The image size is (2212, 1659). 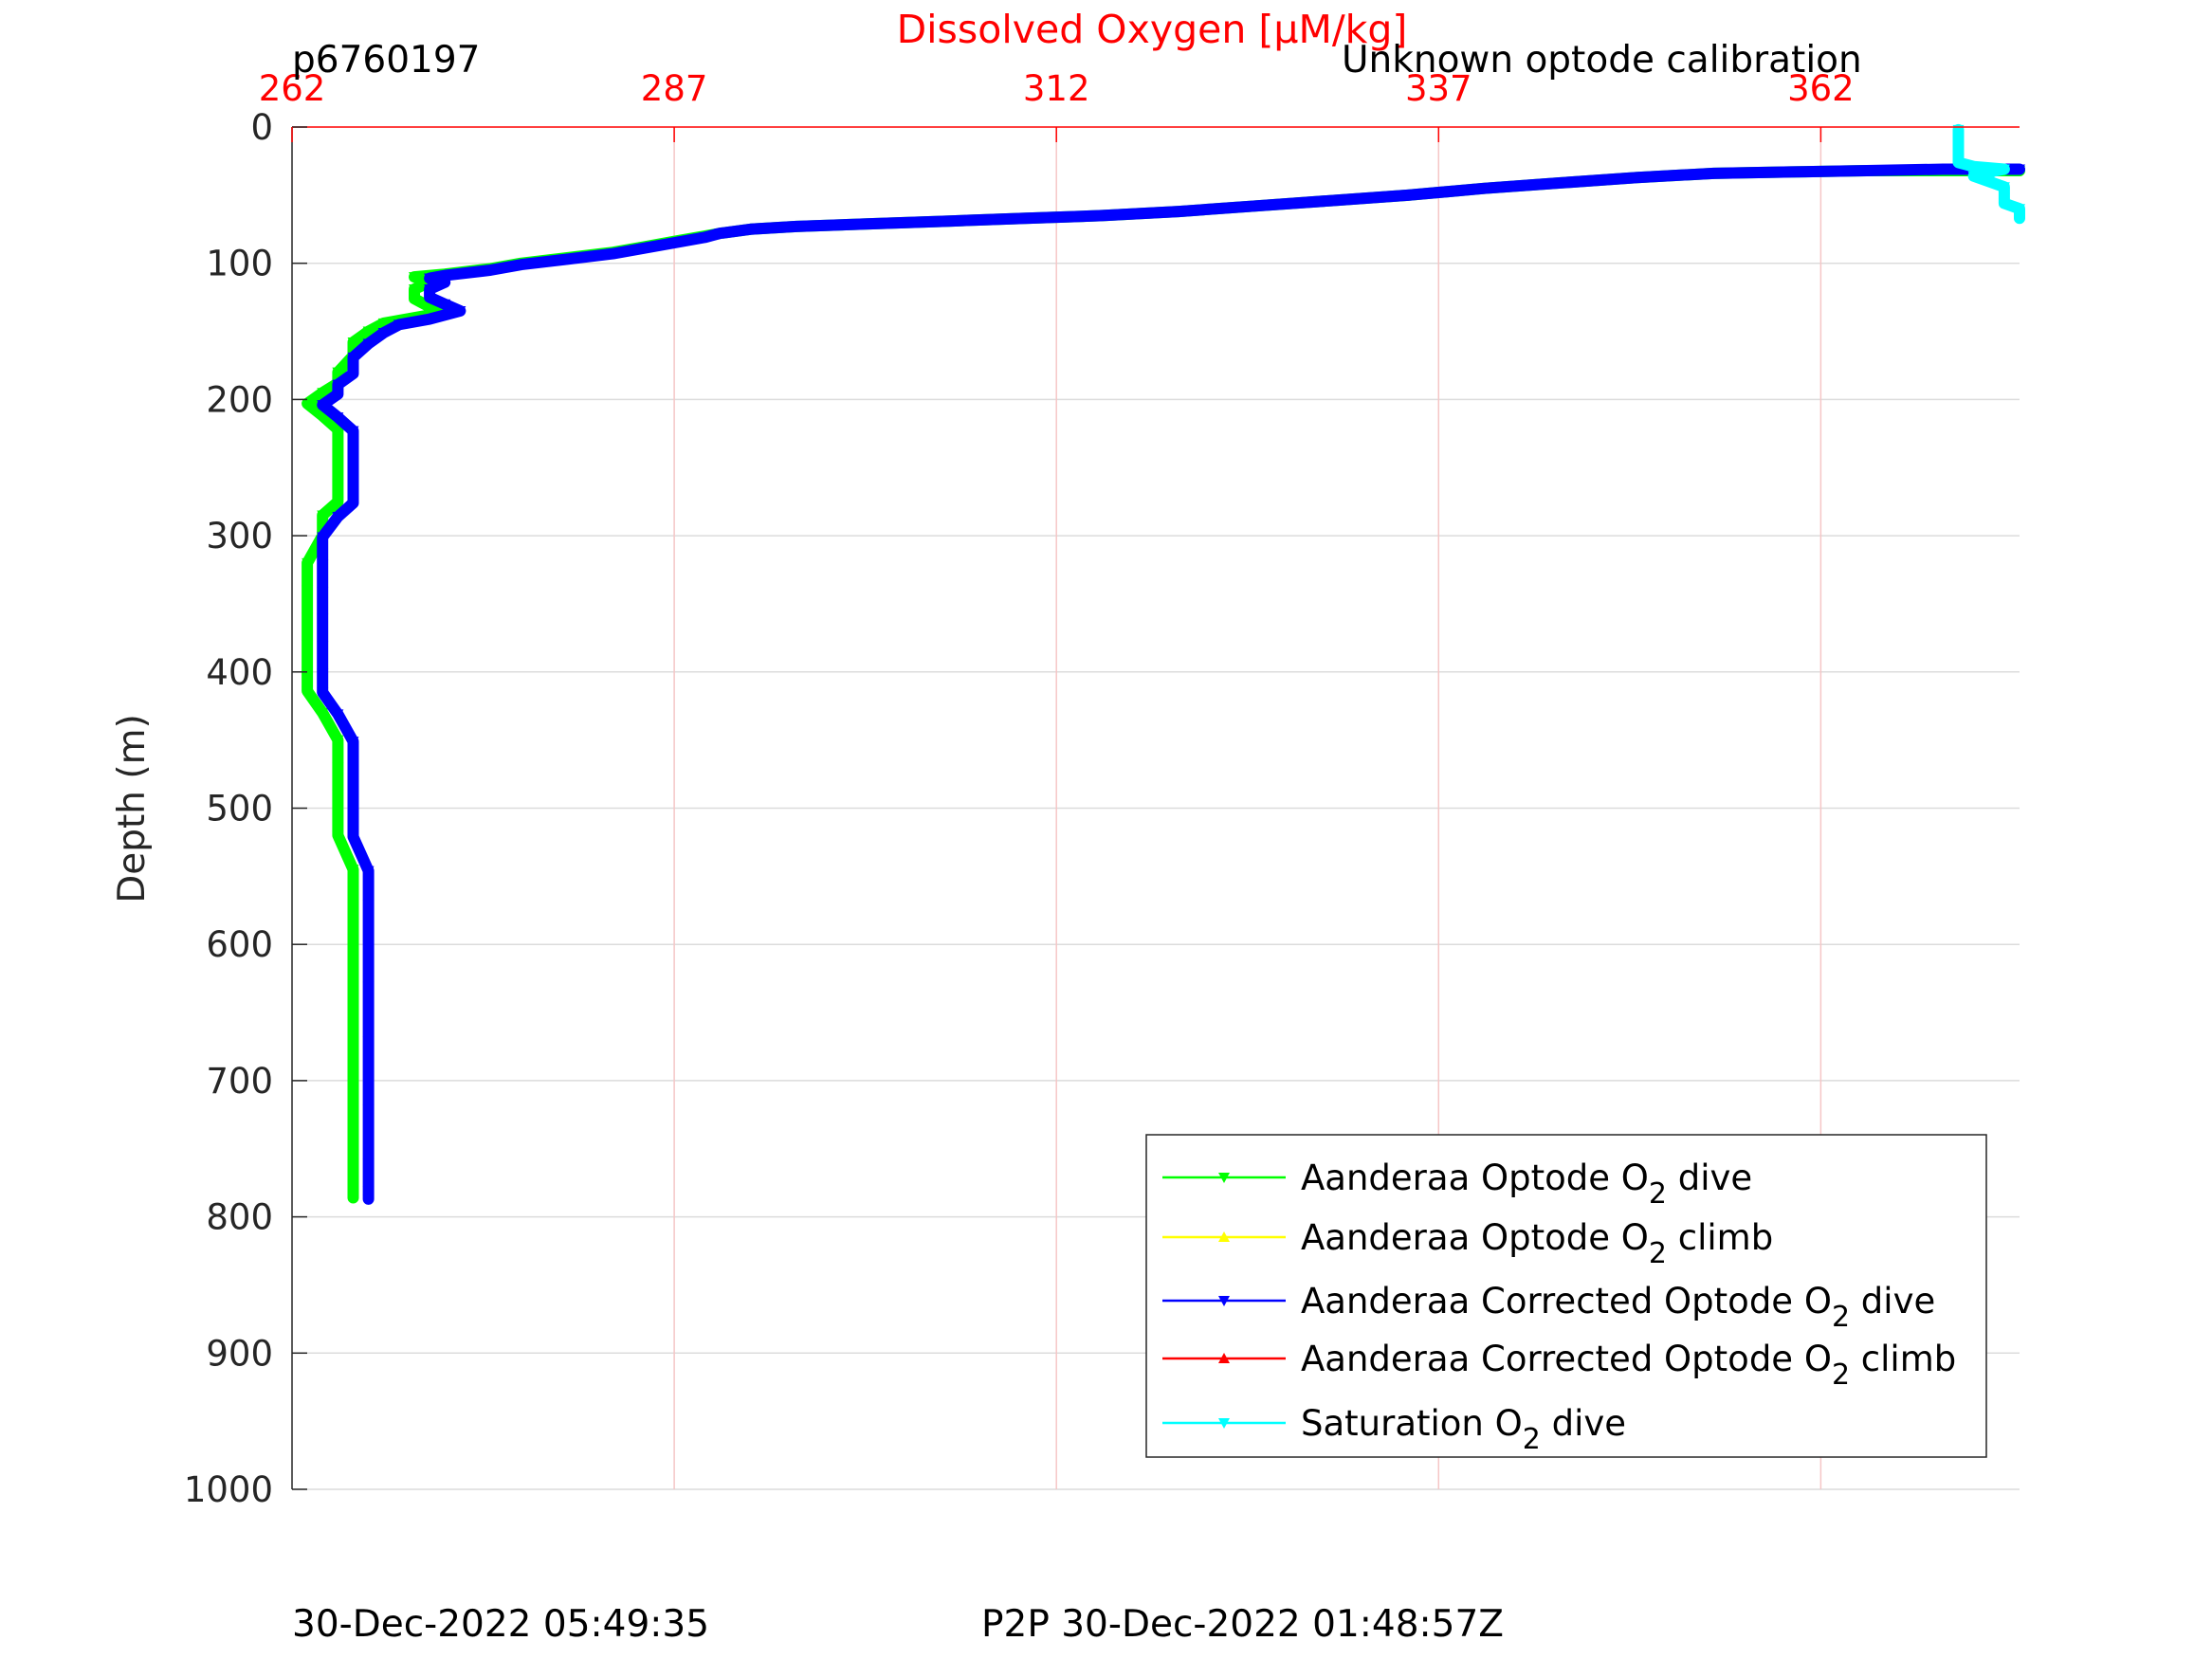 What do you see at coordinates (132, 808) in the screenshot?
I see `y-axis-label: Depth (m)` at bounding box center [132, 808].